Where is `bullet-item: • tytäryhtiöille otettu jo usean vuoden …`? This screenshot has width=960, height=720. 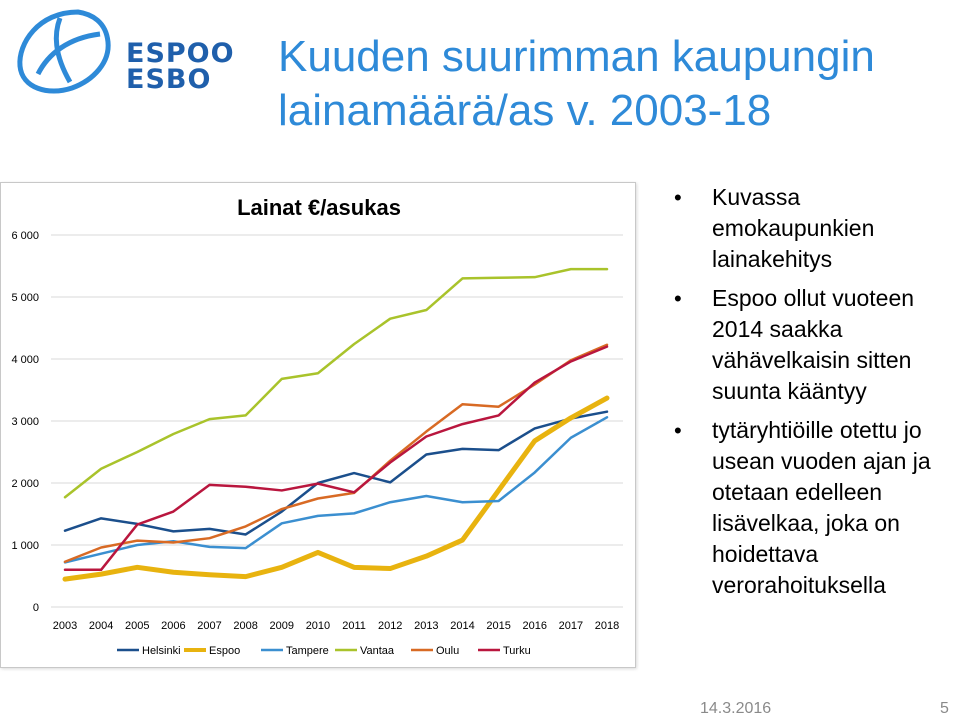 bullet-item: • tytäryhtiöille otettu jo usean vuoden … is located at coordinates (810, 508).